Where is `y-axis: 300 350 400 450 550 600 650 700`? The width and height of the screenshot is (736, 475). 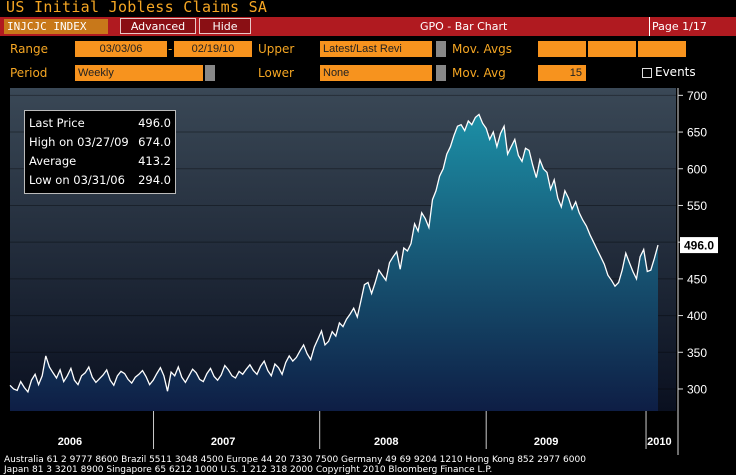 y-axis: 300 350 400 450 550 600 650 700 is located at coordinates (692, 271).